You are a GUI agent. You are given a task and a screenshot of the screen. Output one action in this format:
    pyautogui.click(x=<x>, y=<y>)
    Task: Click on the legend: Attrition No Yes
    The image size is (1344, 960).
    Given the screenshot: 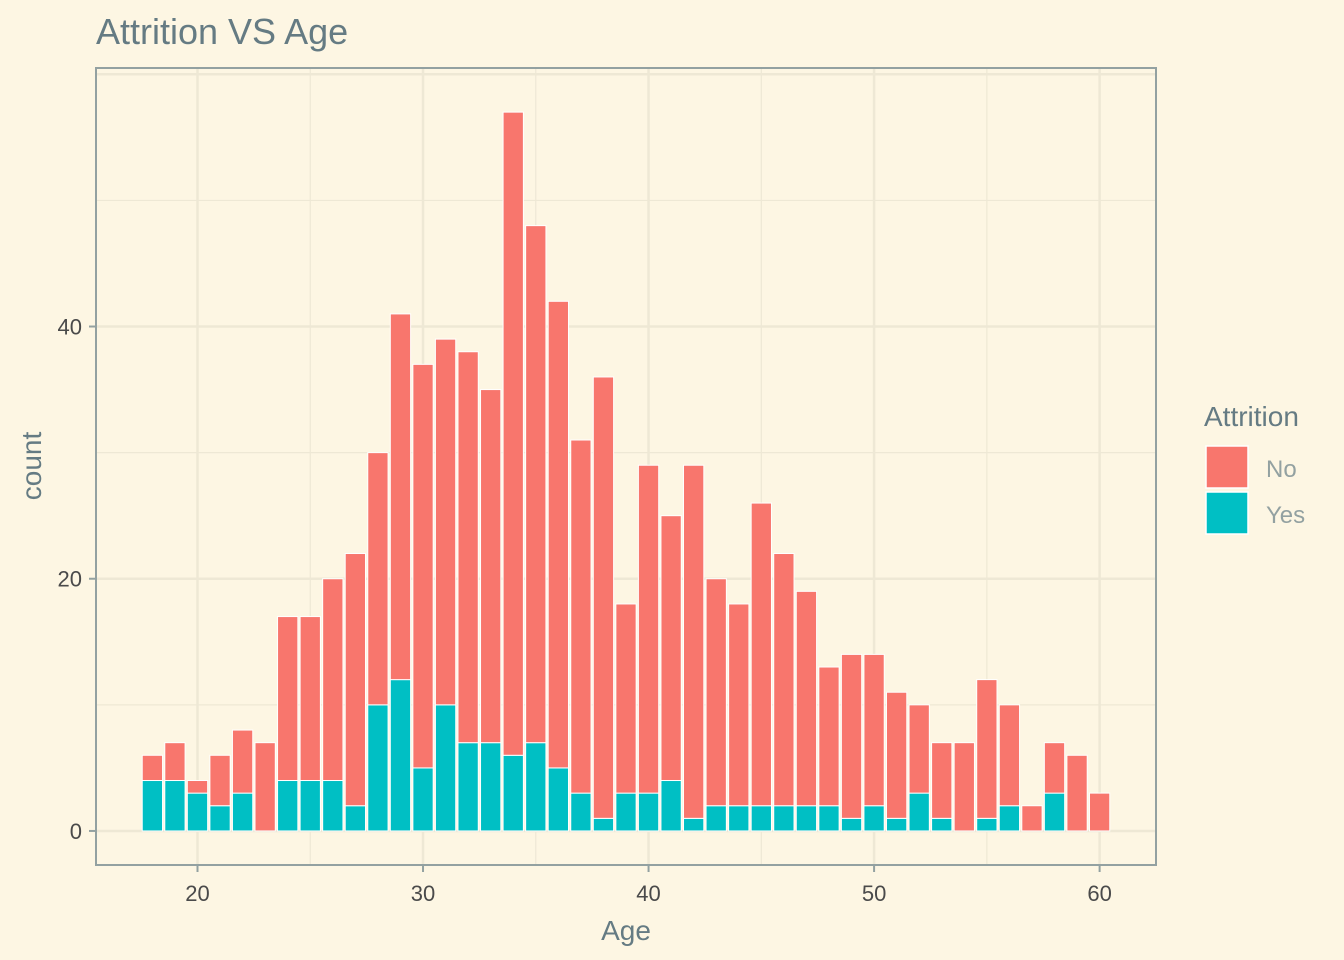 What is the action you would take?
    pyautogui.click(x=1254, y=468)
    